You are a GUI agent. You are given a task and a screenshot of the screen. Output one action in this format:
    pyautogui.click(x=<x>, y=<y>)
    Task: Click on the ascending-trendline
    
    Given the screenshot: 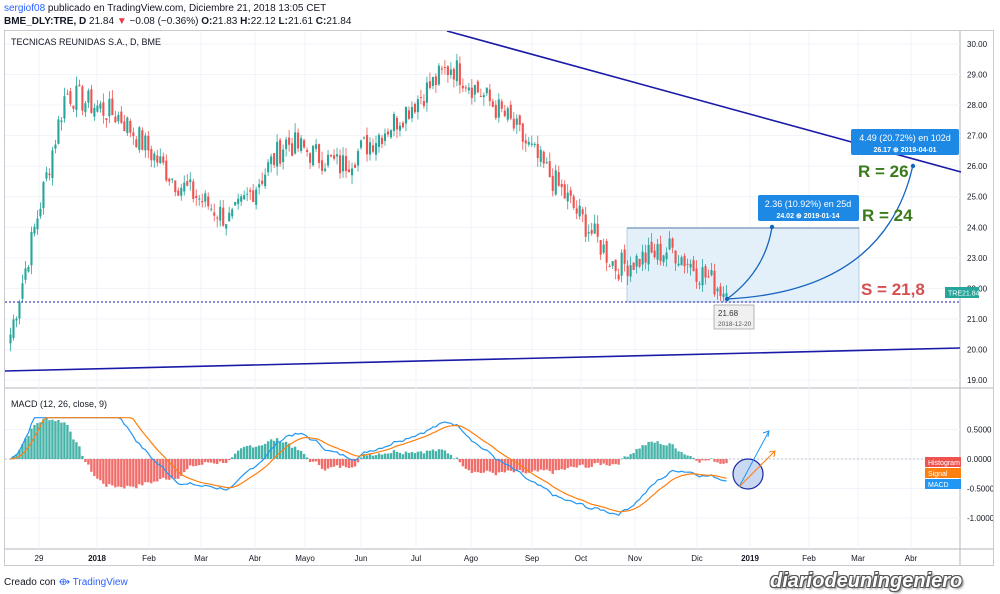 What is the action you would take?
    pyautogui.click(x=482, y=359)
    